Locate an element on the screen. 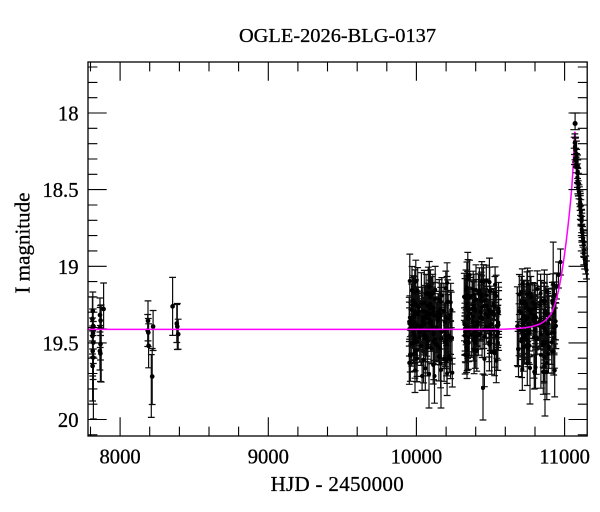  svg-text: 19.5 is located at coordinates (60, 344).